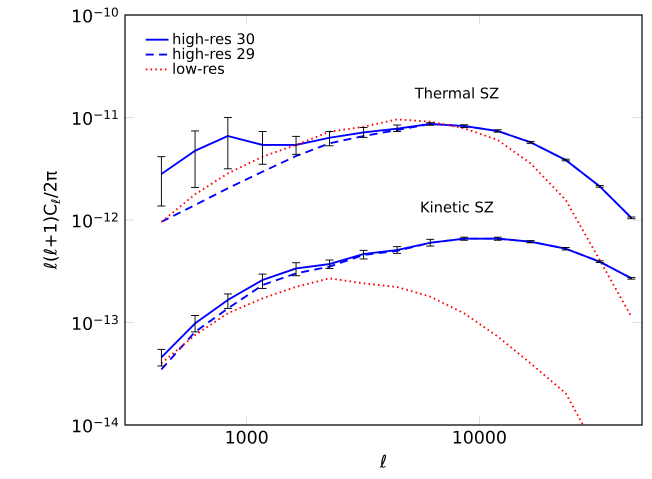 The width and height of the screenshot is (652, 479). Describe the element at coordinates (95, 15) in the screenshot. I see `y-tick-label: 10$^{−10}$` at that location.